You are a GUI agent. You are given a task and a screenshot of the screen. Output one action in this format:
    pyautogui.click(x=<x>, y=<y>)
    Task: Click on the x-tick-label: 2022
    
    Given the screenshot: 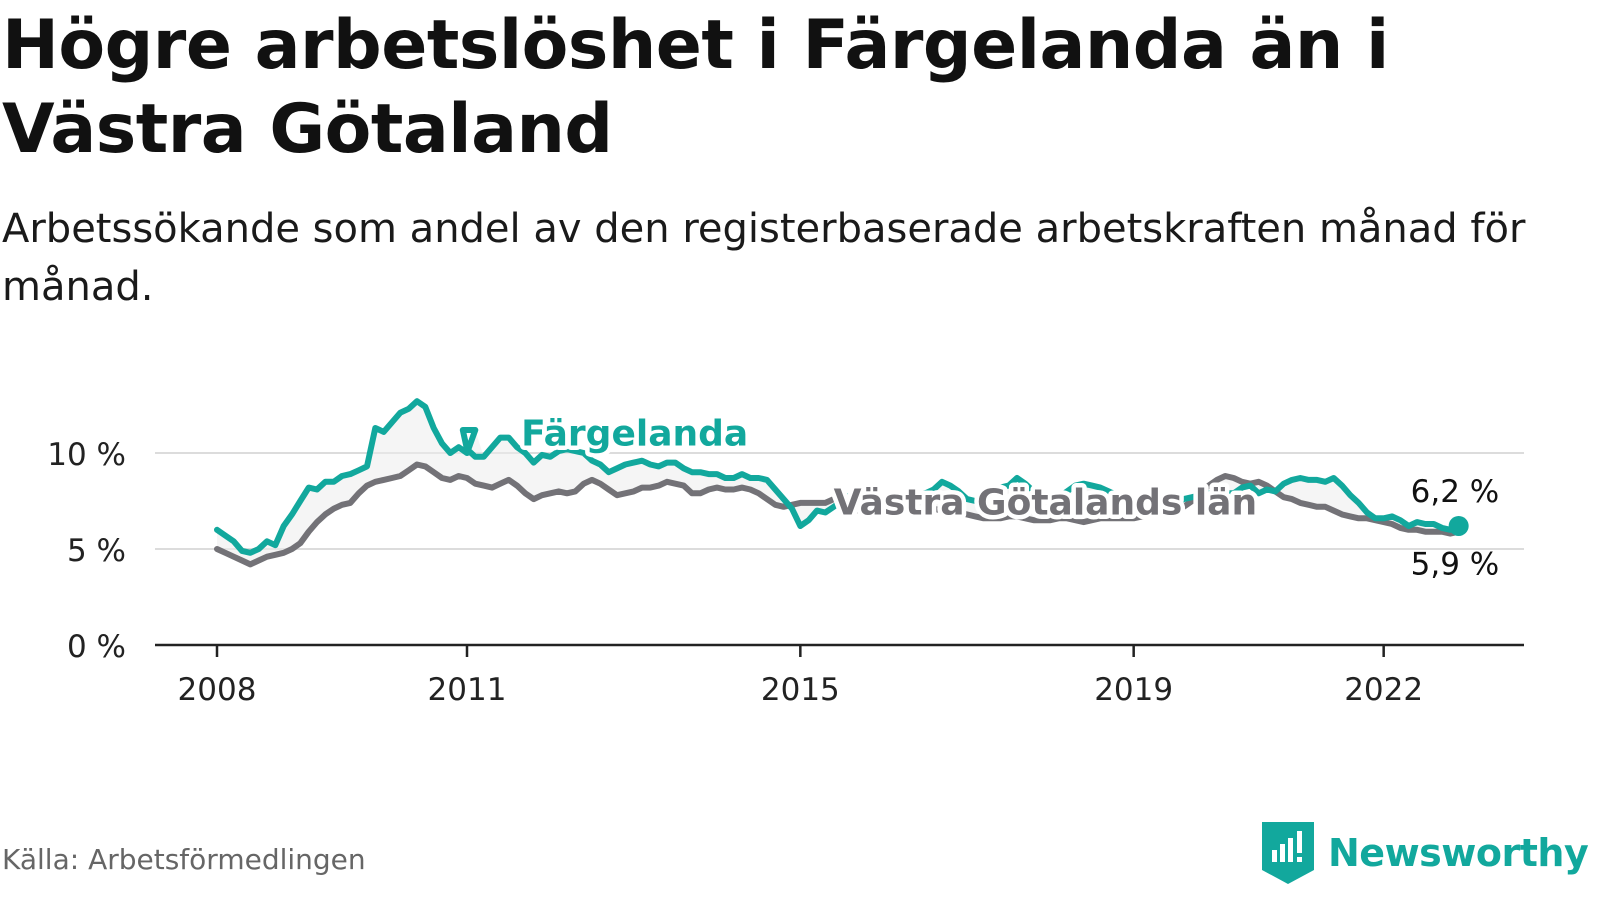 What is the action you would take?
    pyautogui.click(x=1383, y=690)
    